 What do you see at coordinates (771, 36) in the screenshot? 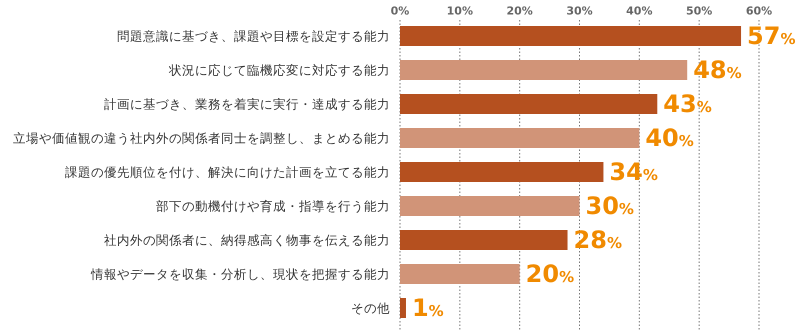
I see `data-label: 57%` at bounding box center [771, 36].